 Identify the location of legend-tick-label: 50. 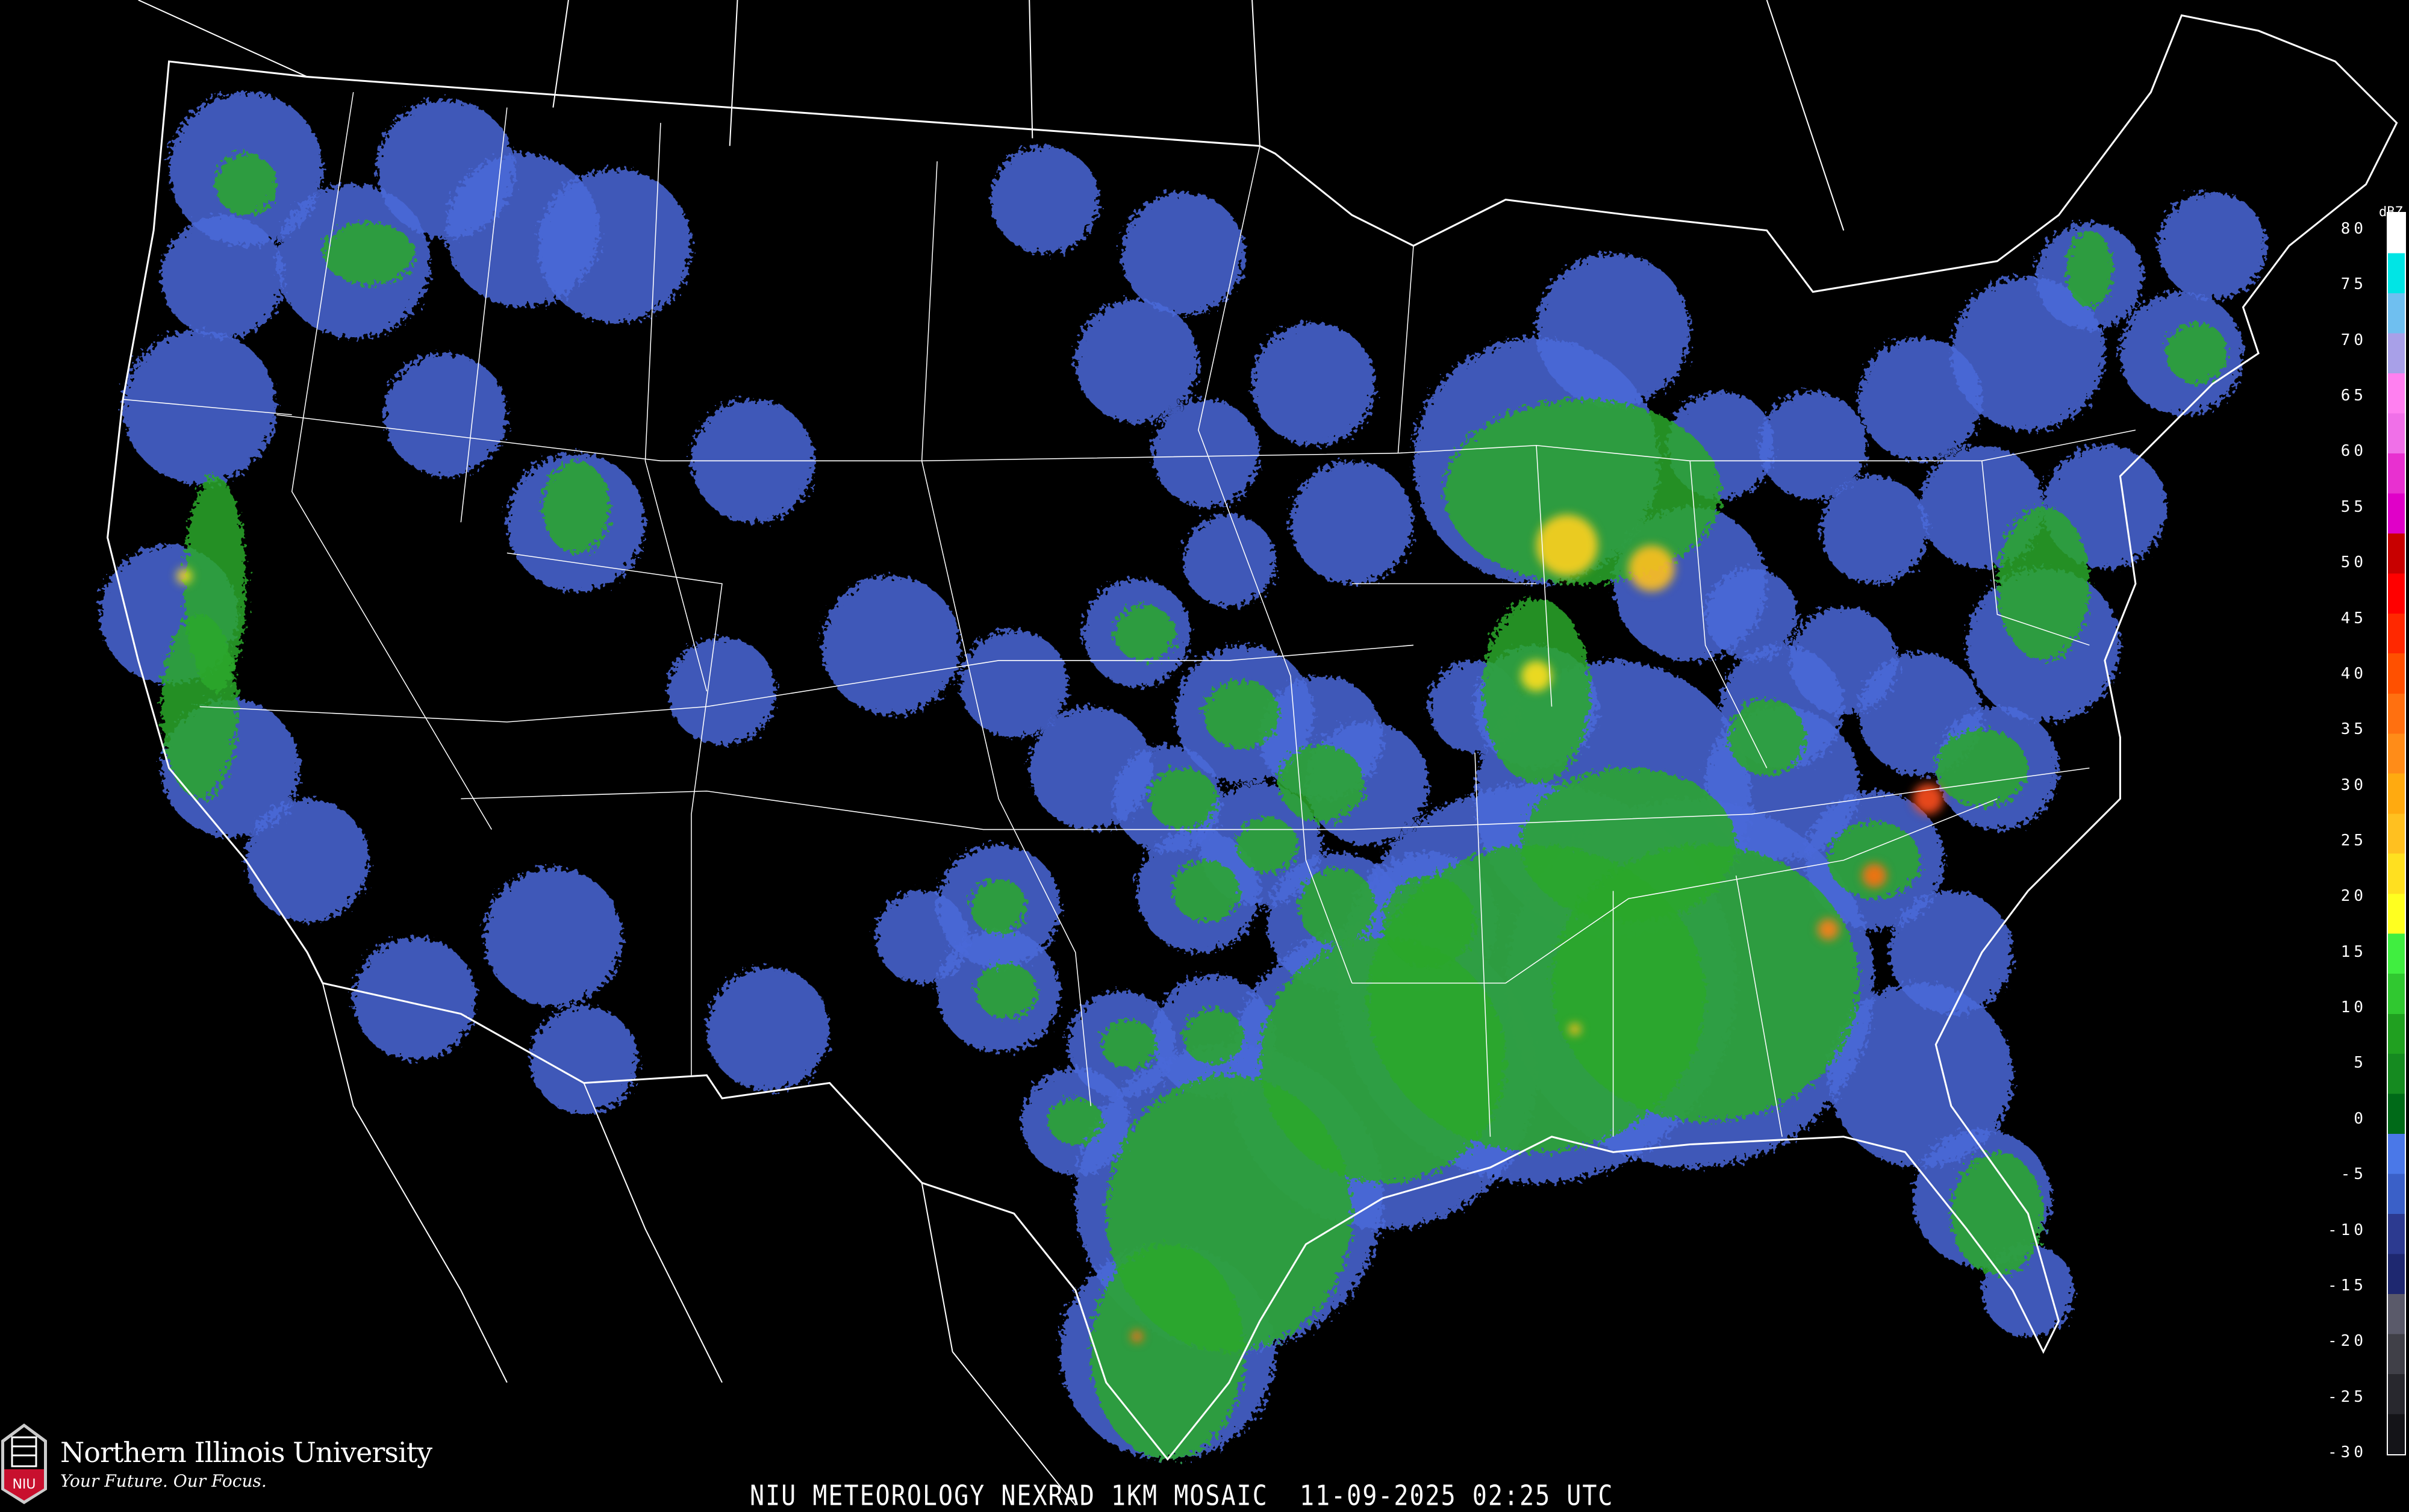
(2353, 563).